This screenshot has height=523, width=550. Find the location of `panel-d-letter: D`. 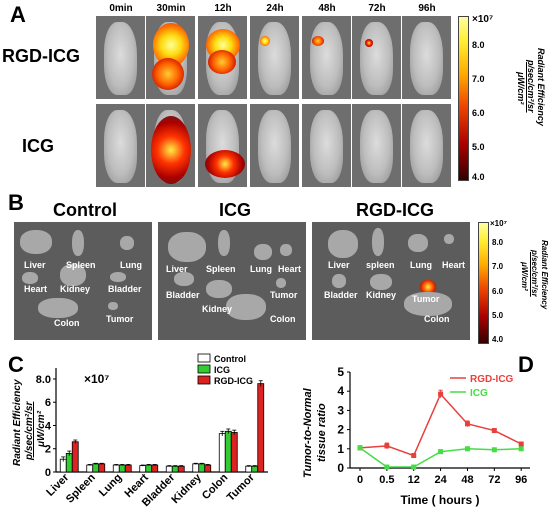

panel-d-letter: D is located at coordinates (526, 364).